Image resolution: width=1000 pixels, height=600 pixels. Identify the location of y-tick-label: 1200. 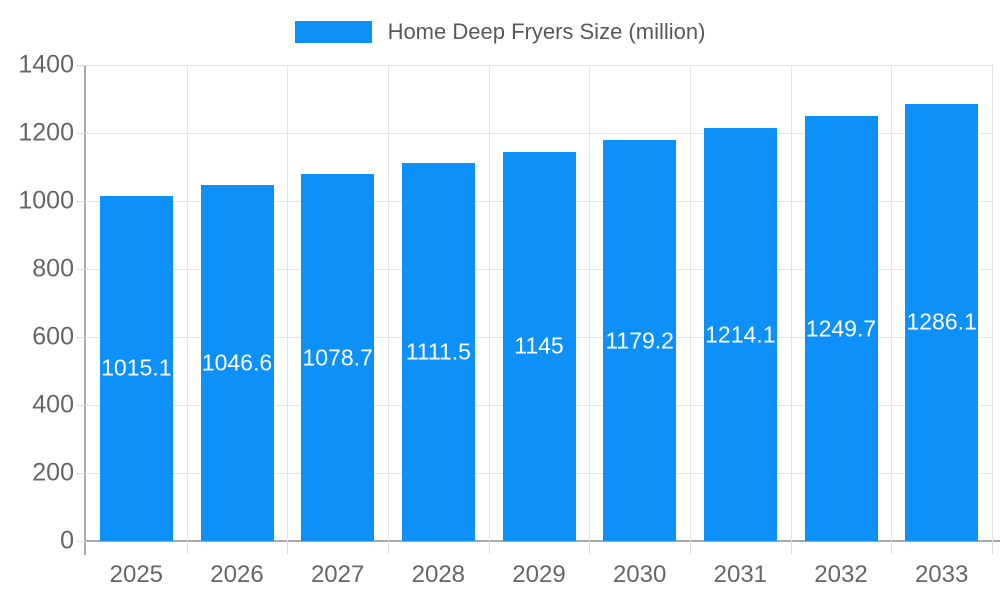
(46, 132).